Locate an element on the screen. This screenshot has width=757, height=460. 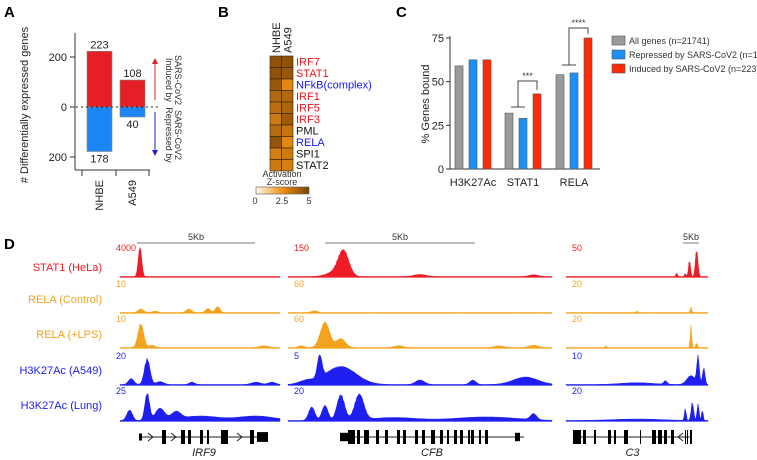
arrow-down-icon is located at coordinates (155, 153).